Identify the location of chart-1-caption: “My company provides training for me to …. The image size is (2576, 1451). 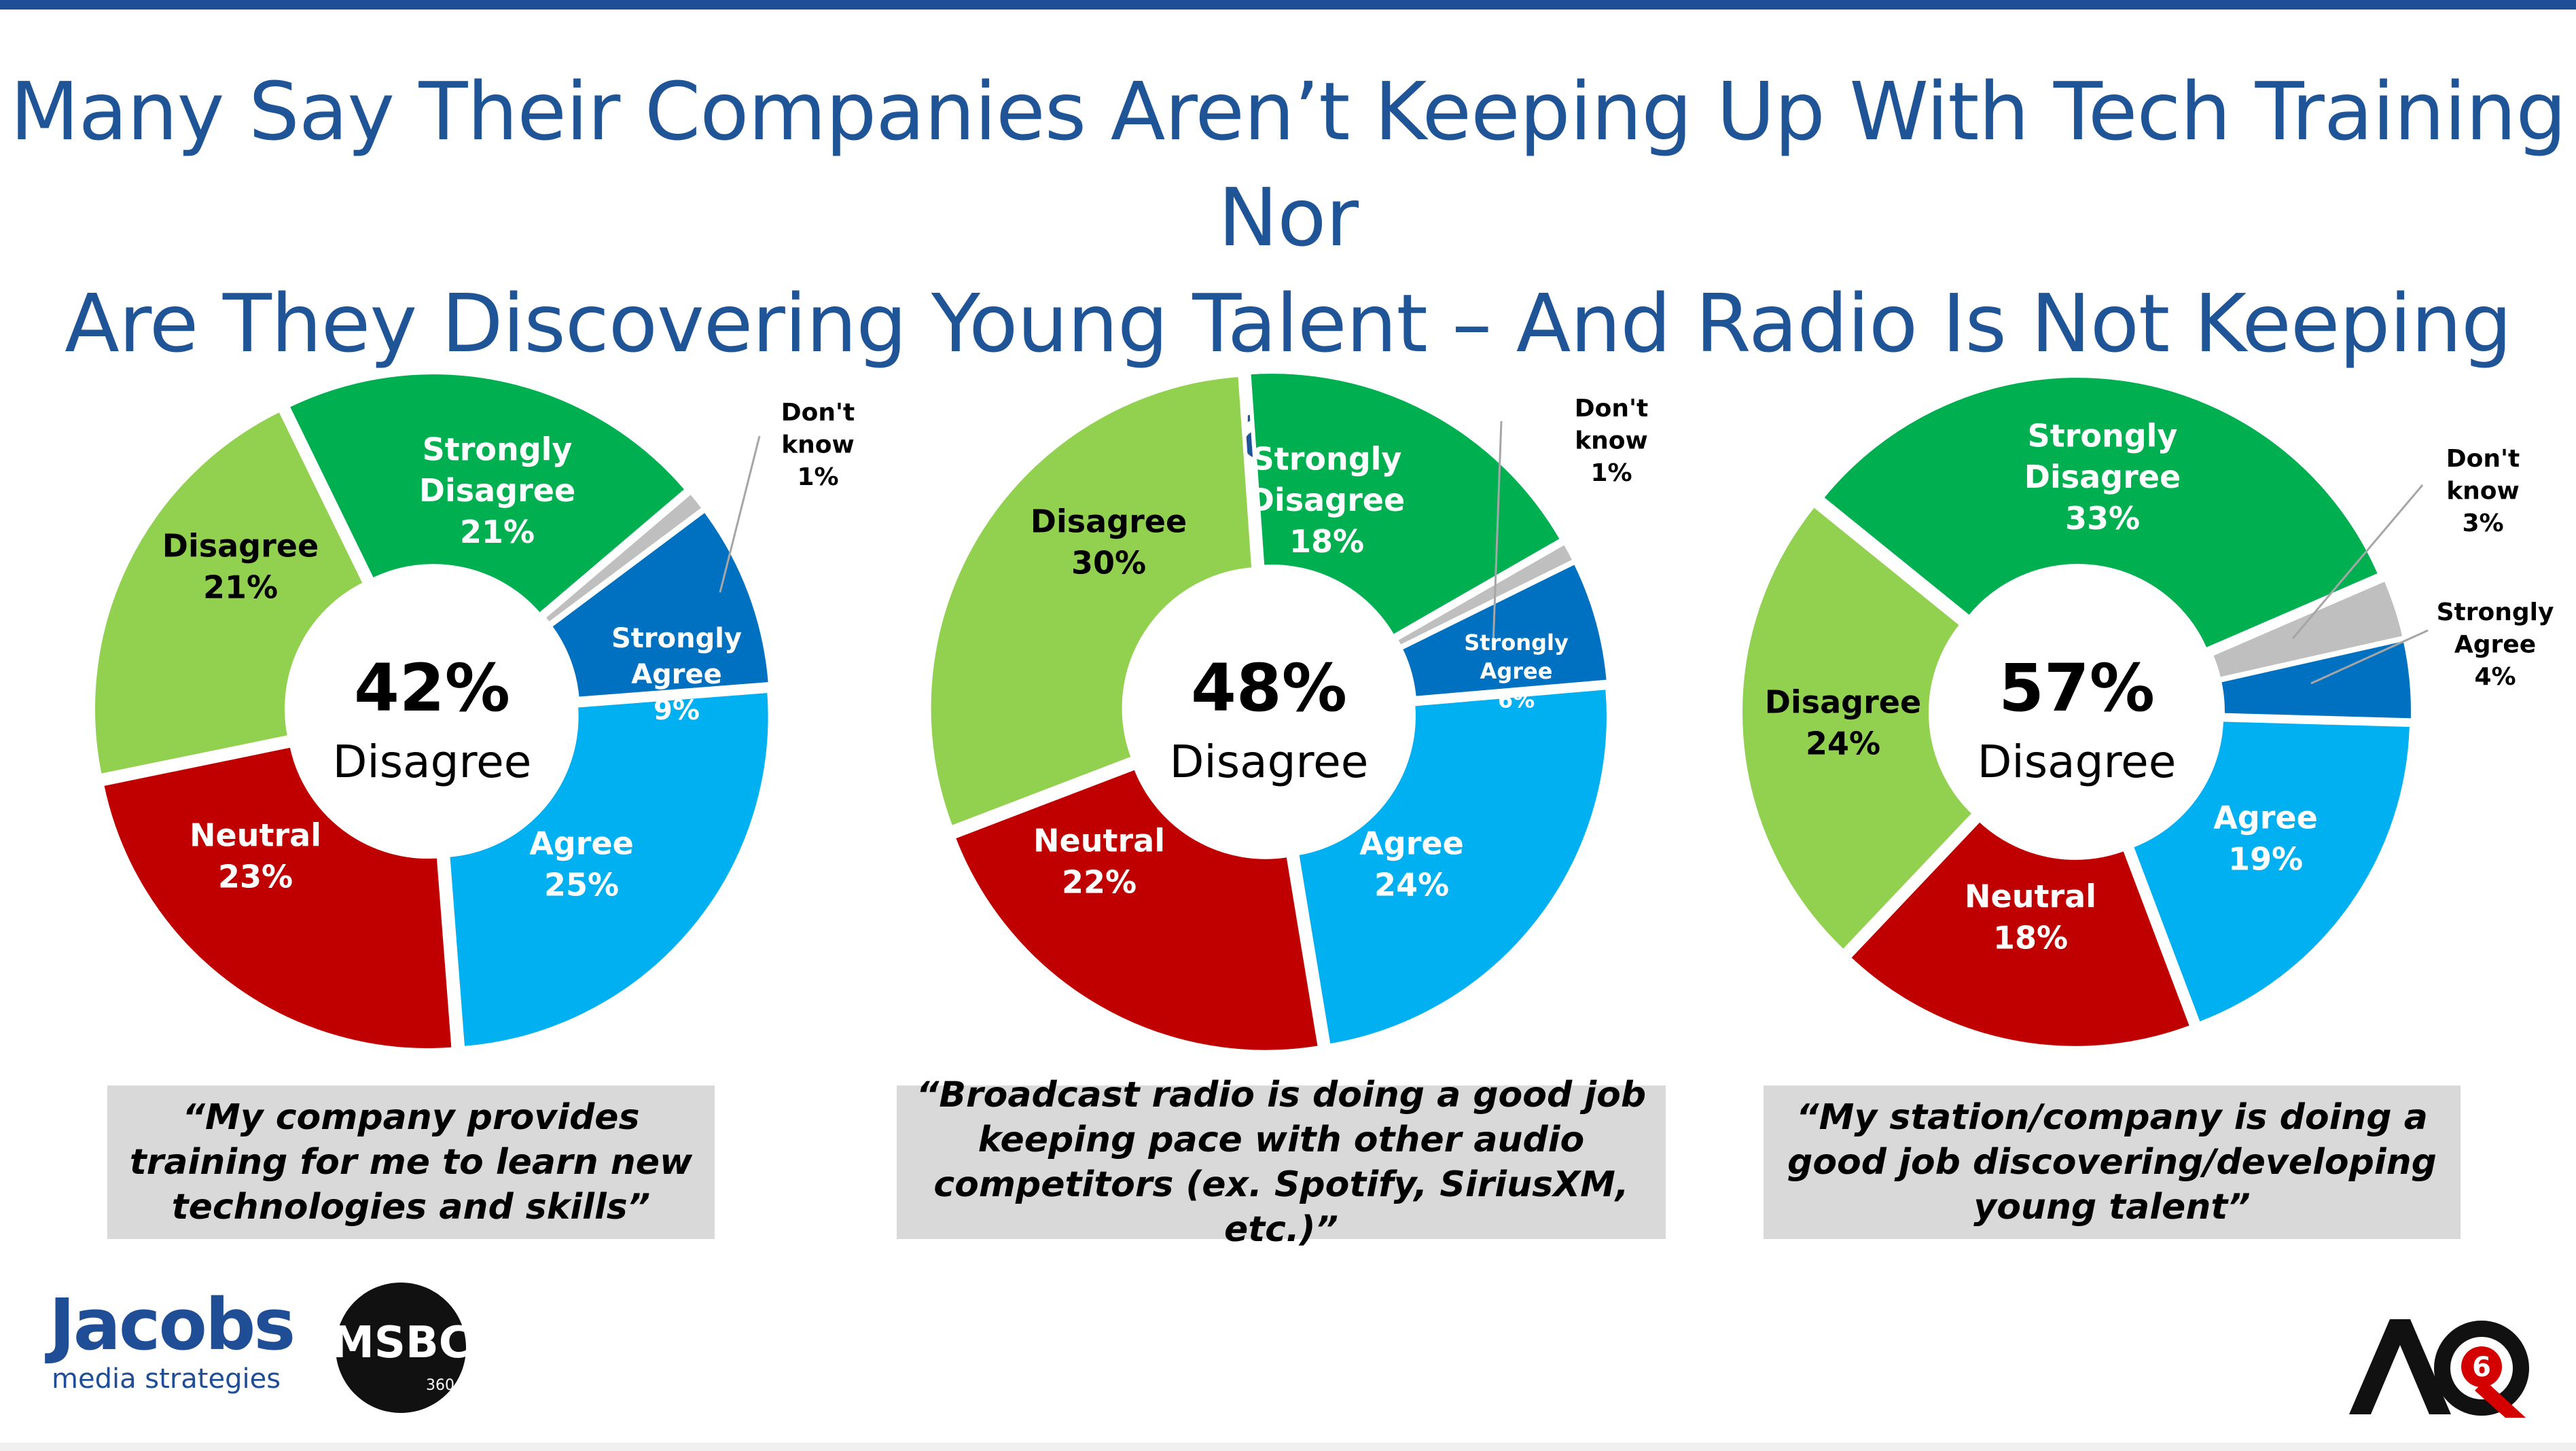
(411, 1162).